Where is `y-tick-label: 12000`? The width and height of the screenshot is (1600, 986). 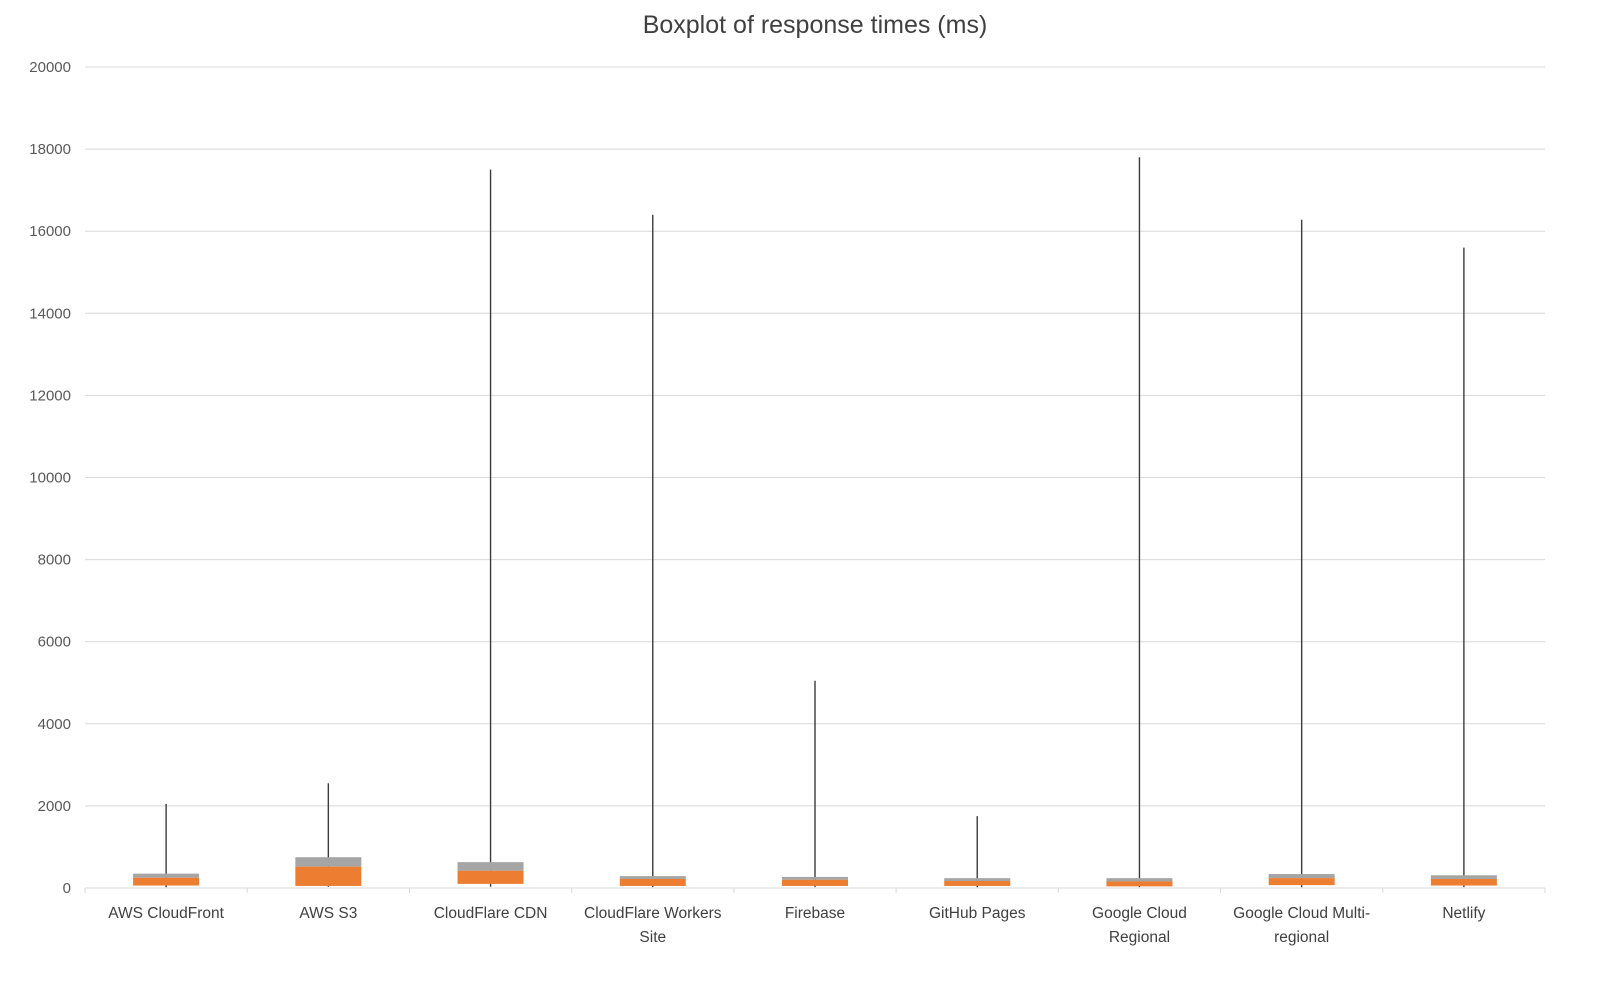 y-tick-label: 12000 is located at coordinates (50, 395).